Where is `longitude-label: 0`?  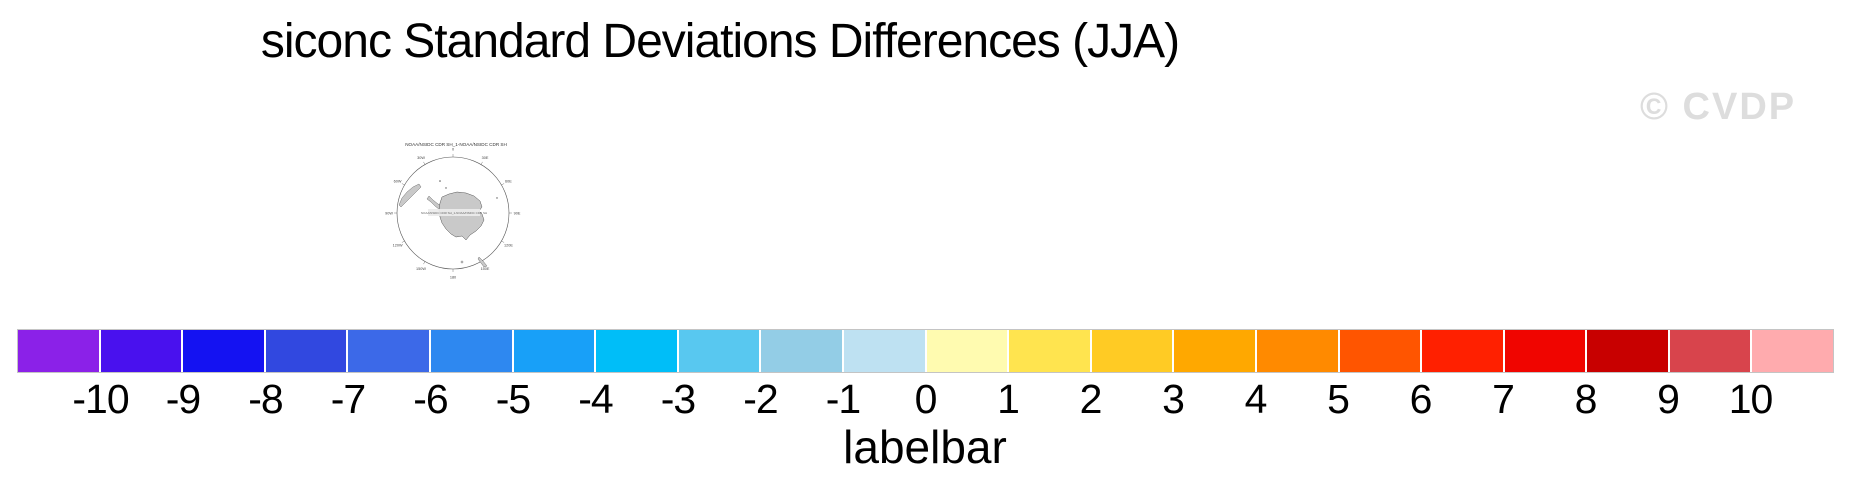 longitude-label: 0 is located at coordinates (453, 149).